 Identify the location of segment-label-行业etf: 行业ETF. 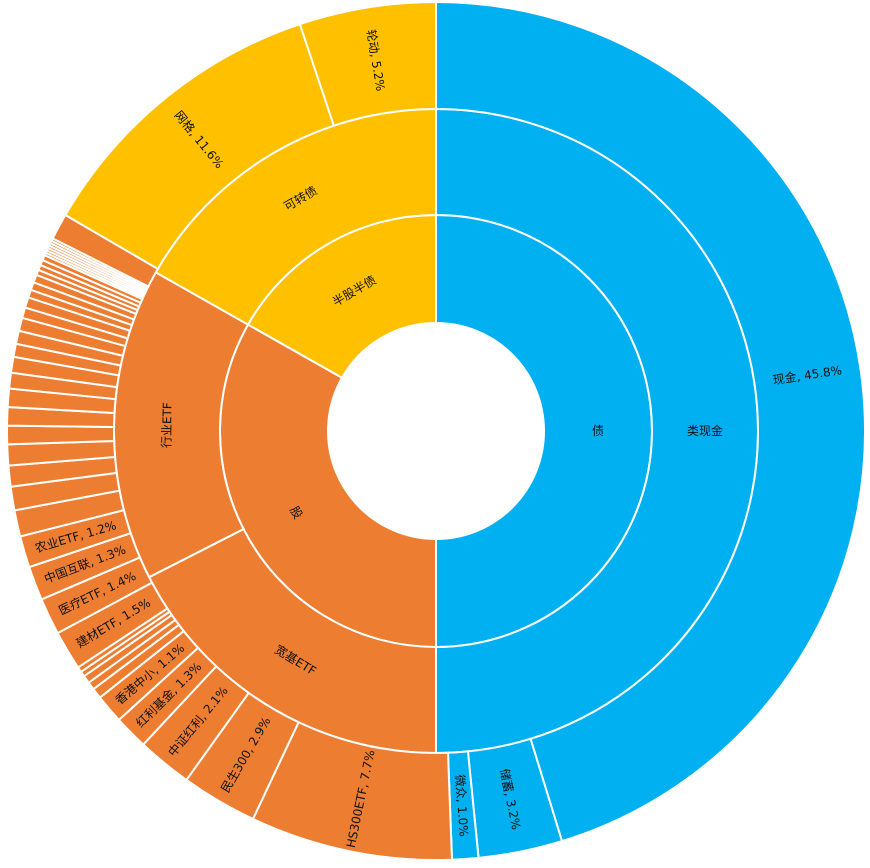
(167, 425).